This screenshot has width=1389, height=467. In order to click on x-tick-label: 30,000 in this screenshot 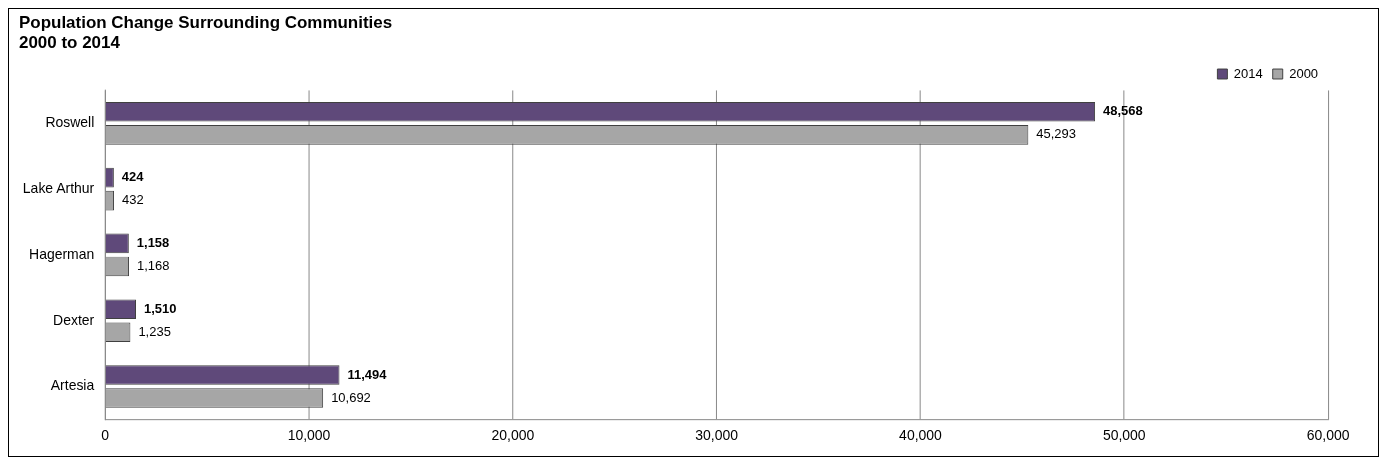, I will do `click(717, 434)`.